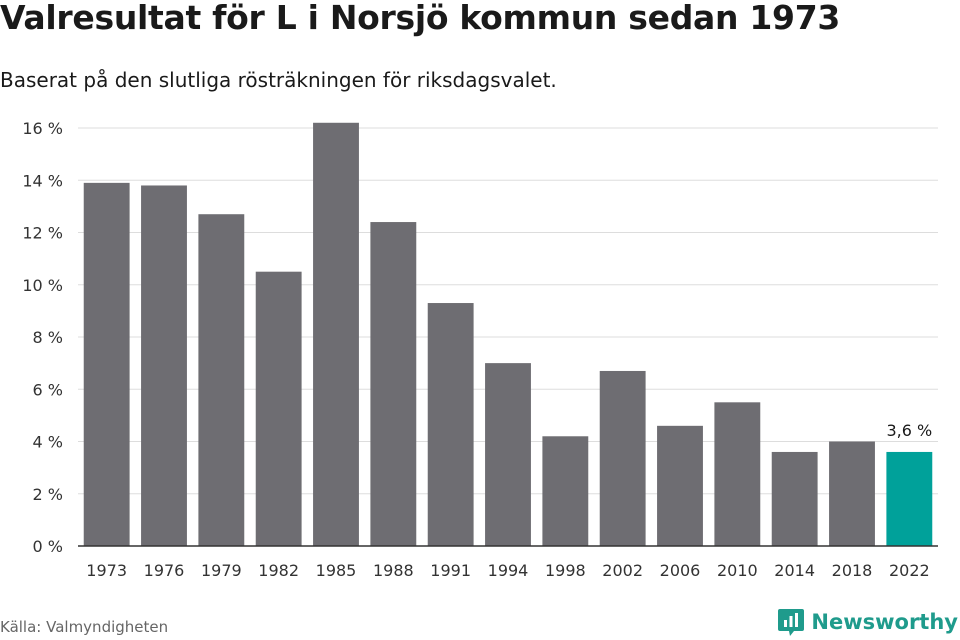 Image resolution: width=960 pixels, height=640 pixels. What do you see at coordinates (737, 474) in the screenshot?
I see `bar-2010` at bounding box center [737, 474].